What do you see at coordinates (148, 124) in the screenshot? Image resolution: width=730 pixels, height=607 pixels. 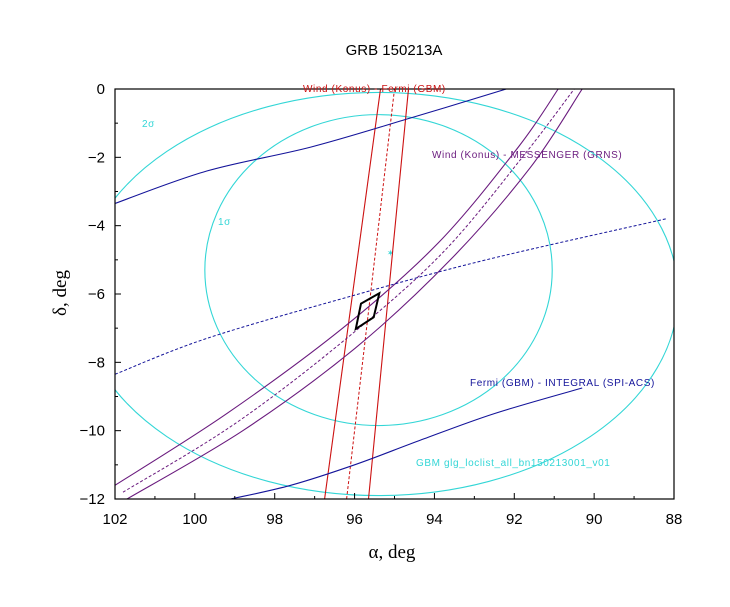 I see `annotation-2sigma: 2σ` at bounding box center [148, 124].